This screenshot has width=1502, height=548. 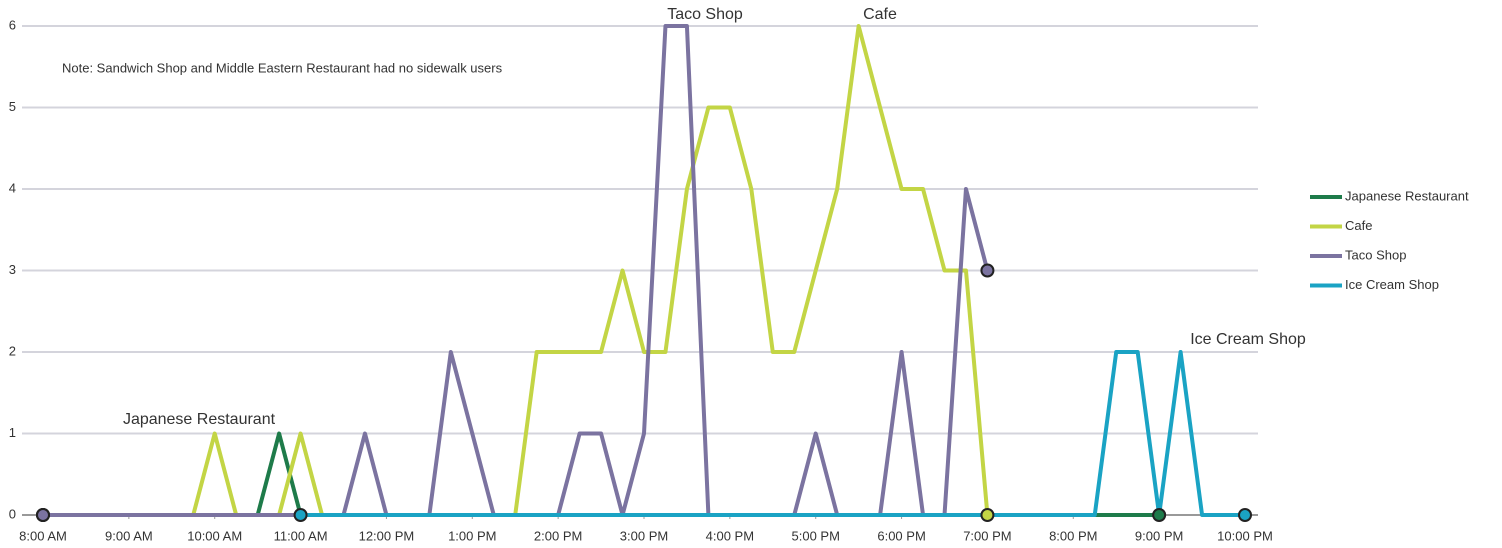 What do you see at coordinates (214, 535) in the screenshot?
I see `x-tick-label: 10:00 AM` at bounding box center [214, 535].